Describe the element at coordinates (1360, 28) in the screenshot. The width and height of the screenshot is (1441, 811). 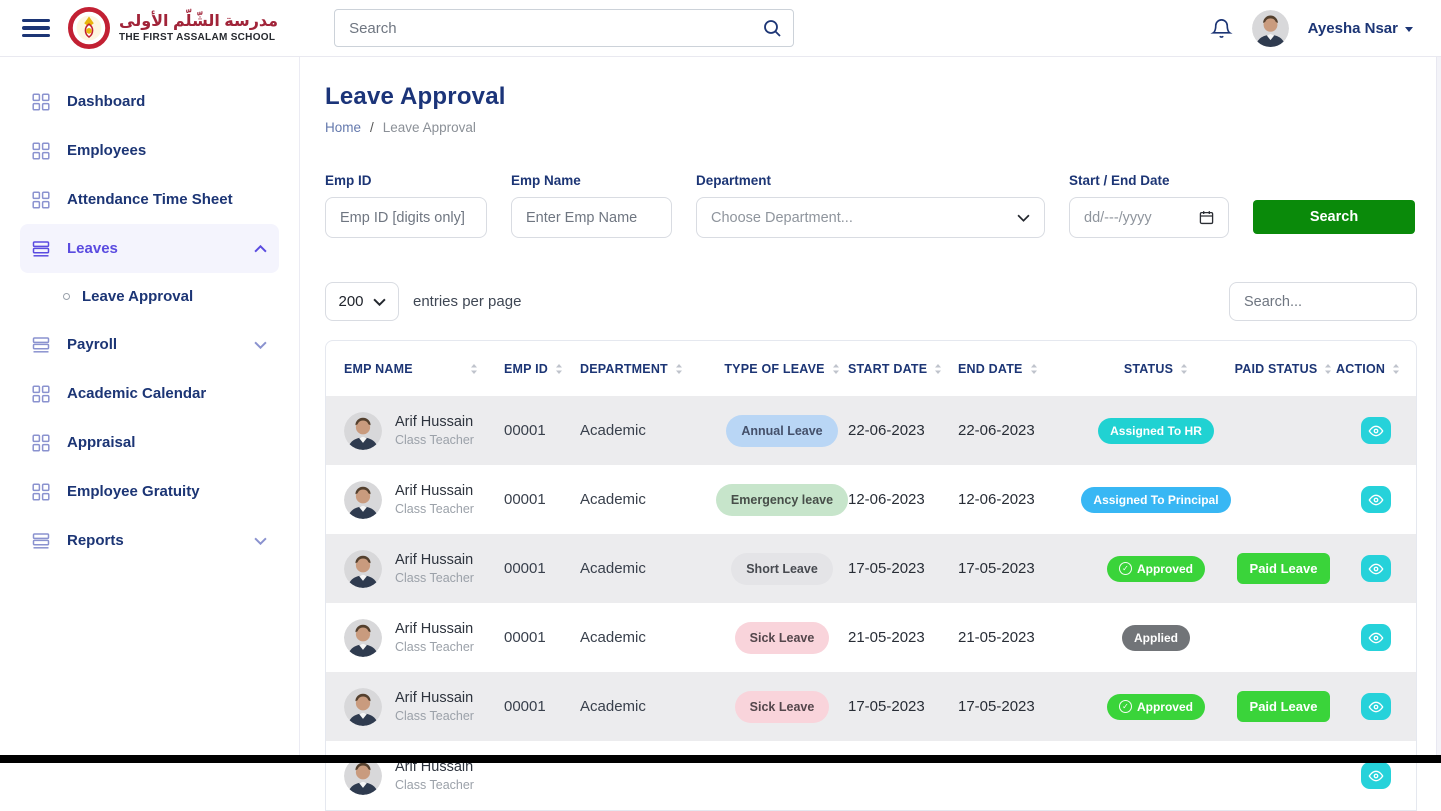
I see `user-menu: Ayesha Nsar` at that location.